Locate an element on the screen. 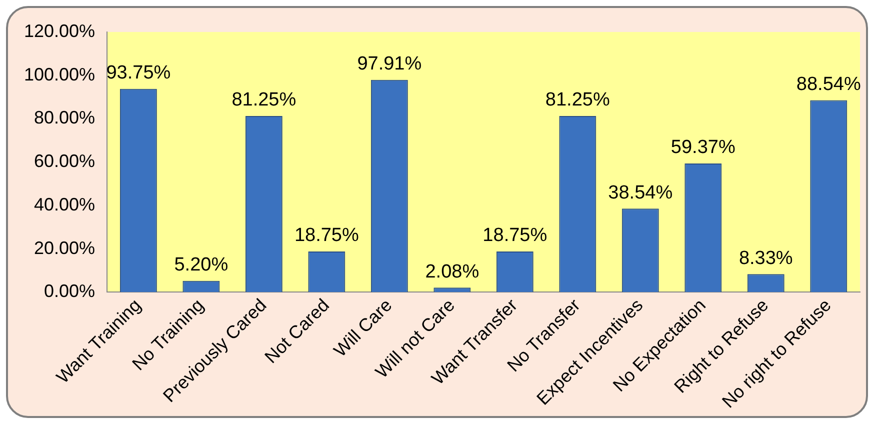 The height and width of the screenshot is (423, 872). data-label: 5.20% is located at coordinates (201, 265).